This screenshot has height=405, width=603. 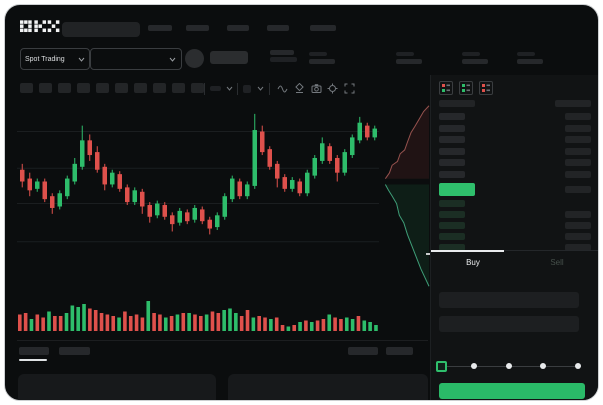 I want to click on book-asks-icon, so click(x=486, y=88).